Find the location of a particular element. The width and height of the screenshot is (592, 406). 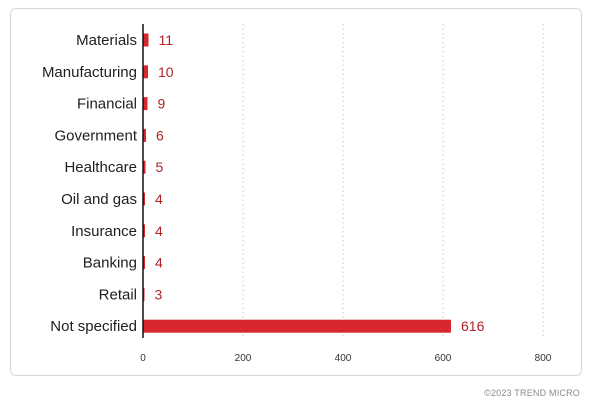

category-label: Manufacturing is located at coordinates (89, 72).